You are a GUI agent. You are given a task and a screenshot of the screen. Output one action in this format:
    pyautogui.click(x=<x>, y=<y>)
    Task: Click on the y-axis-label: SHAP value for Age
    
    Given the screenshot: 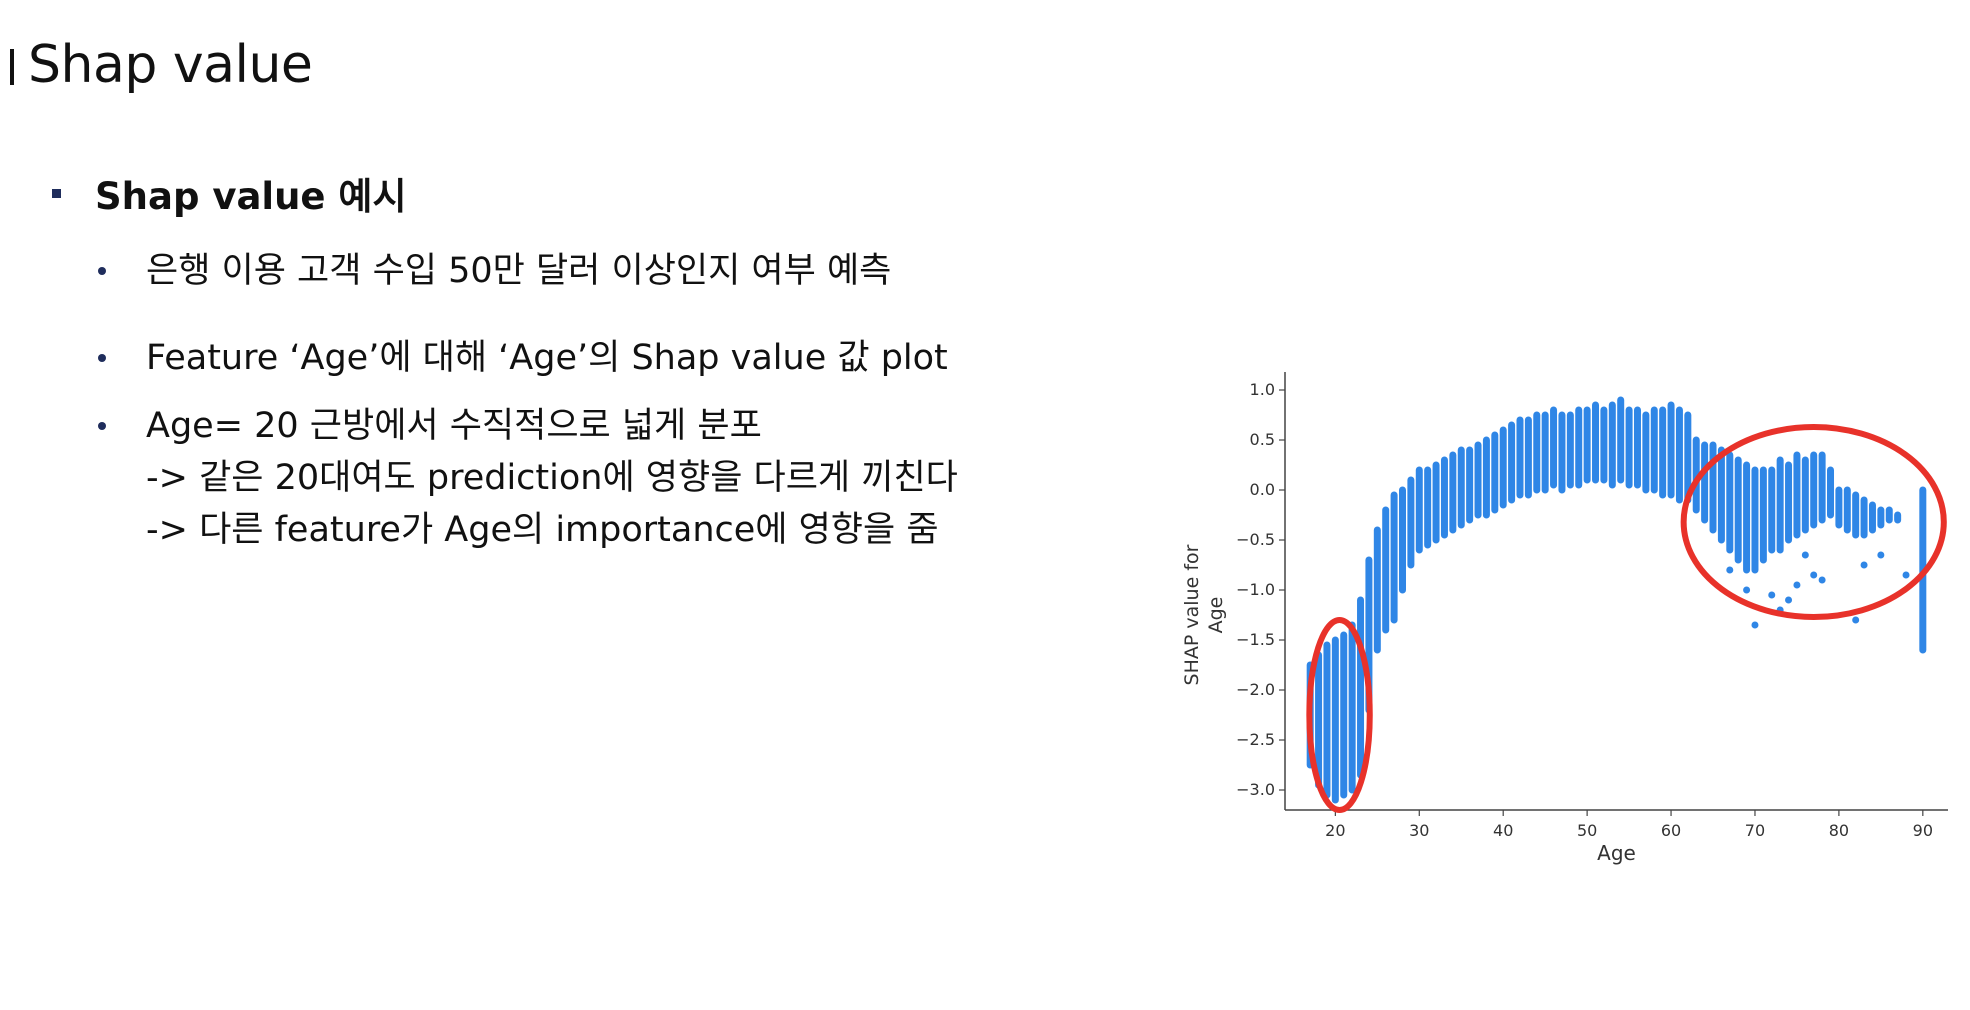 What is the action you would take?
    pyautogui.click(x=1204, y=614)
    